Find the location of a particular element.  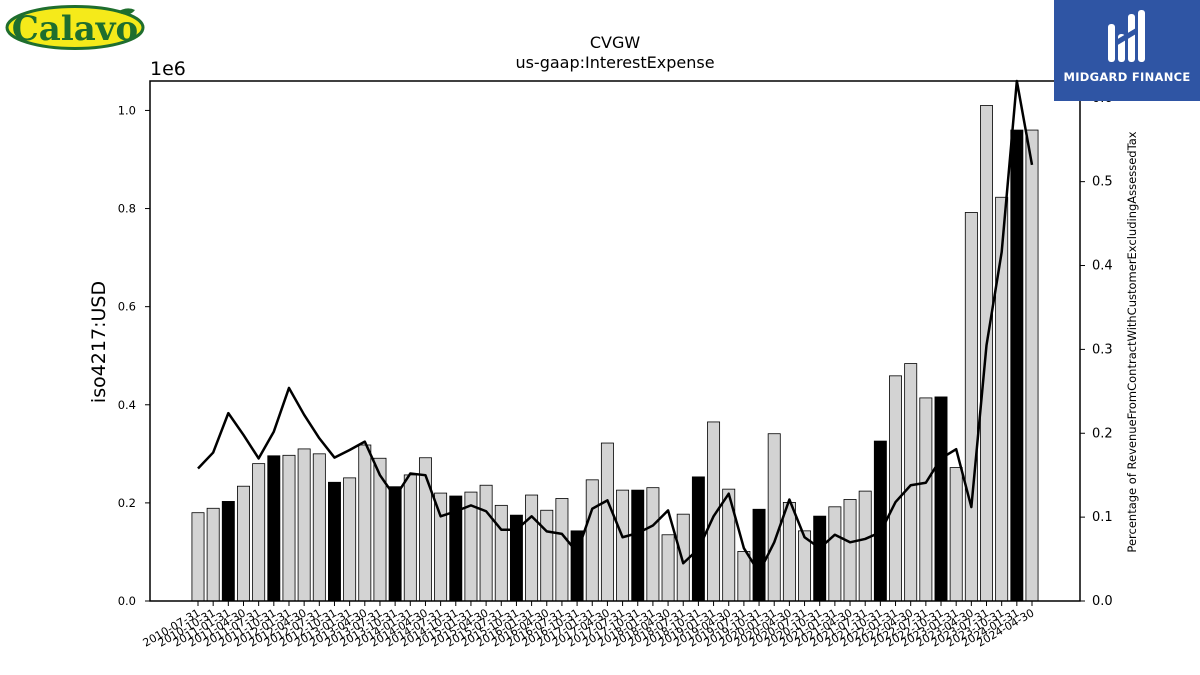

leaf-icon is located at coordinates (126, 11).